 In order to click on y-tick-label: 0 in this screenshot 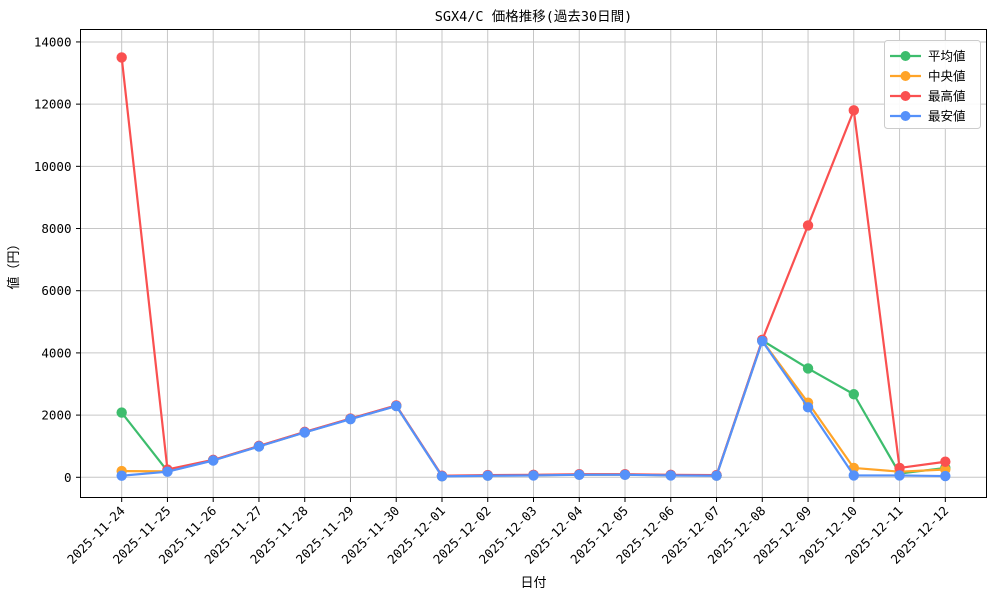, I will do `click(68, 477)`.